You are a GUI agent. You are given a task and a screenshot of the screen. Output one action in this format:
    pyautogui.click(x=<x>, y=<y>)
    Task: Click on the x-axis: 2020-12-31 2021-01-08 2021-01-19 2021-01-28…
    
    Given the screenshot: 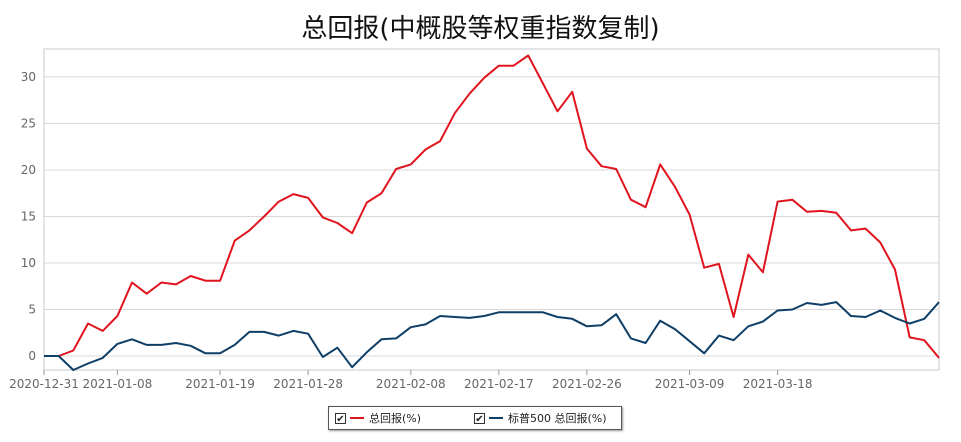 What is the action you would take?
    pyautogui.click(x=410, y=380)
    